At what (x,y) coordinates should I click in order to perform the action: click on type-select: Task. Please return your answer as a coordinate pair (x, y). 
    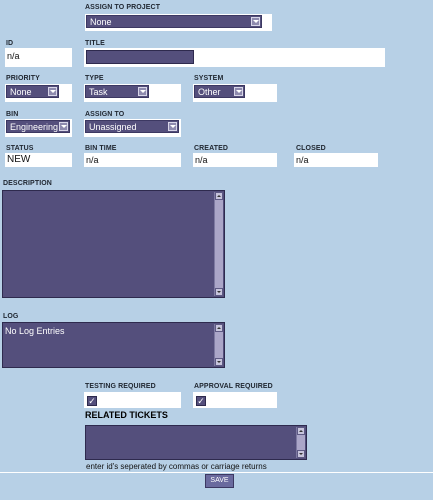
    Looking at the image, I should click on (117, 91).